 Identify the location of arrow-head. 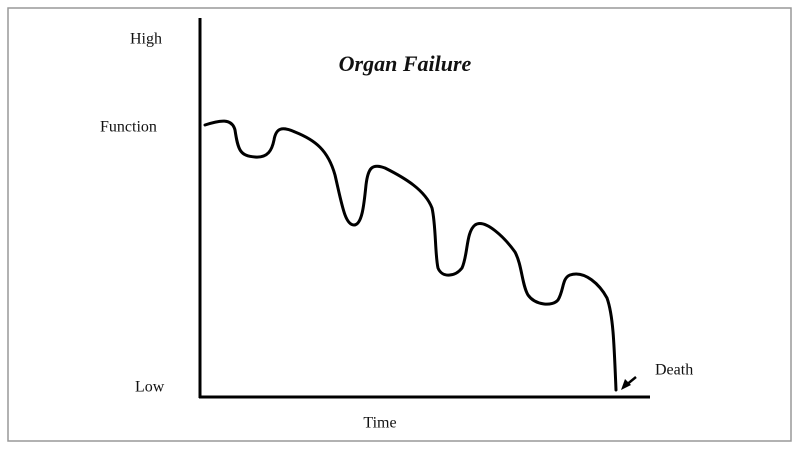
(626, 384).